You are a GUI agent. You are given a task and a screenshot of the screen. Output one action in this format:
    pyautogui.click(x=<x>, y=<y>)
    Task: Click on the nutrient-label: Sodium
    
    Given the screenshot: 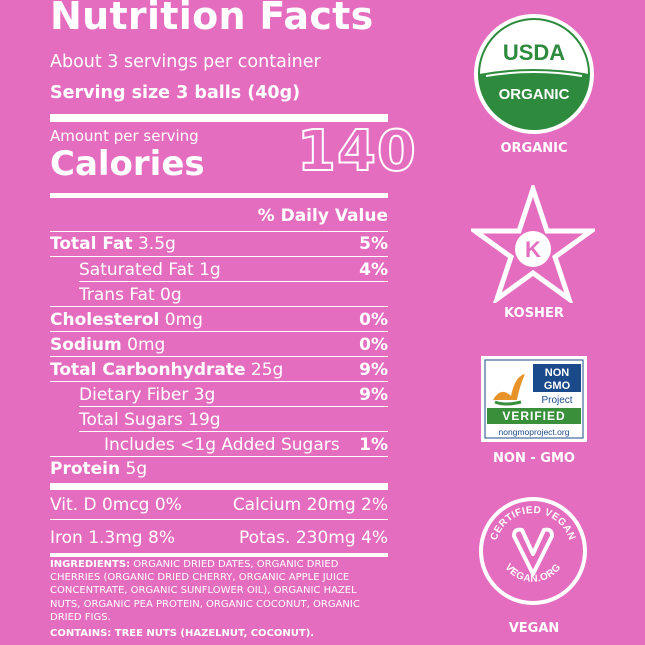 What is the action you would take?
    pyautogui.click(x=86, y=345)
    